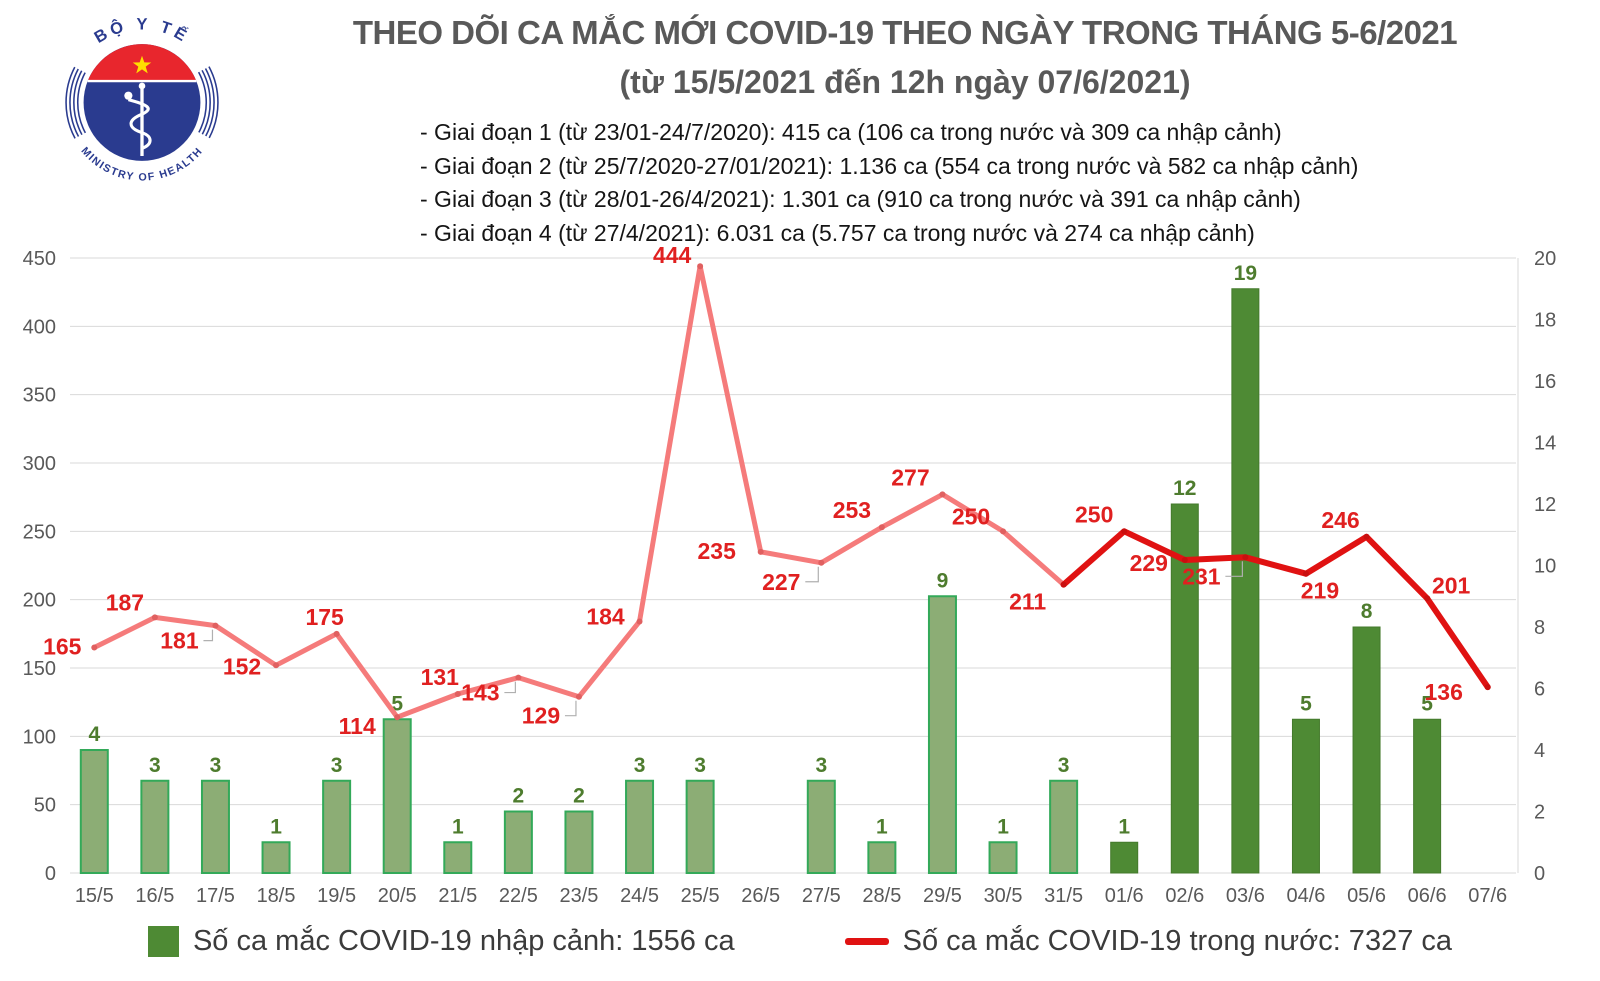  I want to click on line-value-label: 181, so click(179, 641).